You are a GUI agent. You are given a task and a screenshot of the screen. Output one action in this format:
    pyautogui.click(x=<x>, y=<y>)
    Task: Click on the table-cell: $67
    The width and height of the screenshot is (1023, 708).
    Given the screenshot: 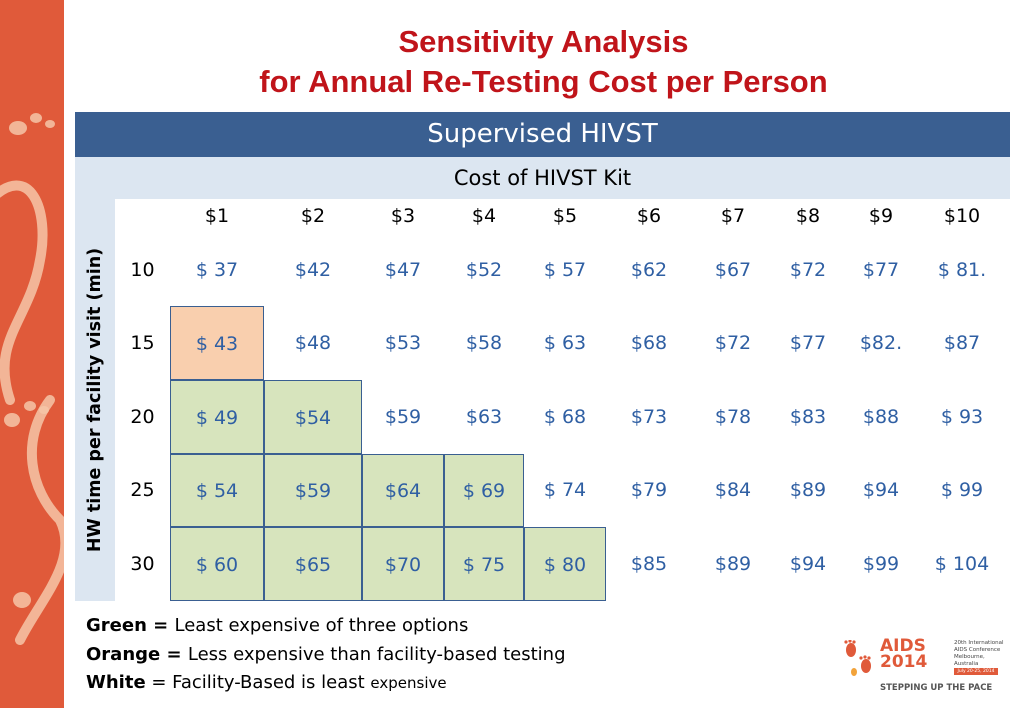 What is the action you would take?
    pyautogui.click(x=733, y=270)
    